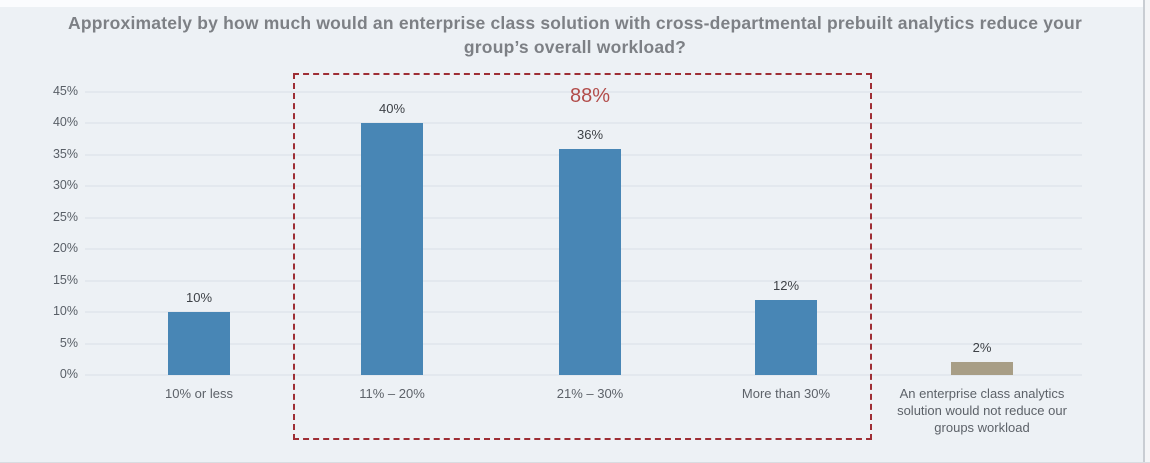 This screenshot has height=463, width=1150. What do you see at coordinates (982, 348) in the screenshot?
I see `bar-value-label: 2%` at bounding box center [982, 348].